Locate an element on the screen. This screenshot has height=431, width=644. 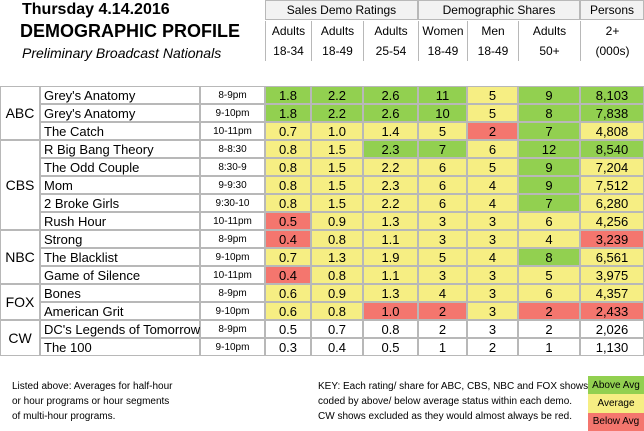
time-slot: 9-9:30 is located at coordinates (232, 185).